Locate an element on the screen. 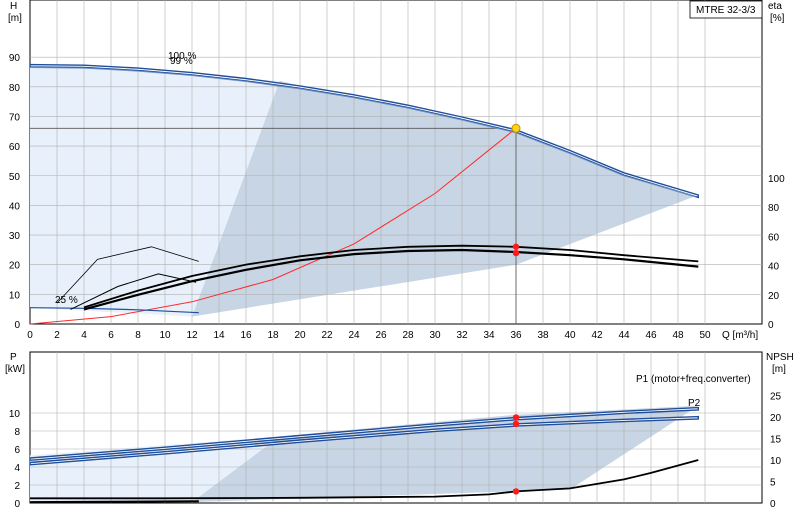 The image size is (800, 525). q-tick-label: 12 is located at coordinates (192, 335).